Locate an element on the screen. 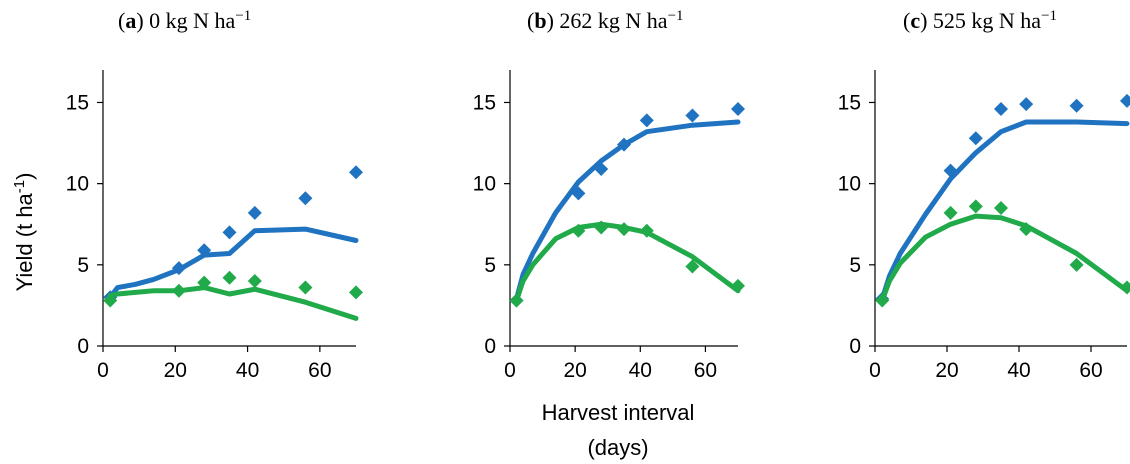 This screenshot has width=1130, height=464. panel-c-y-tick-label: 10 is located at coordinates (849, 184).